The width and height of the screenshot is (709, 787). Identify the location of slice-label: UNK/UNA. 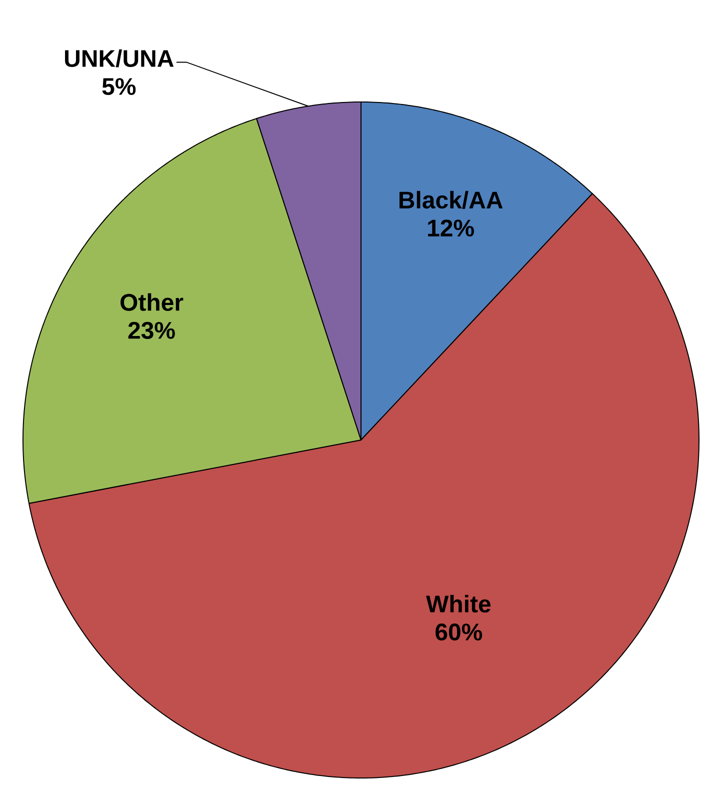
(119, 58).